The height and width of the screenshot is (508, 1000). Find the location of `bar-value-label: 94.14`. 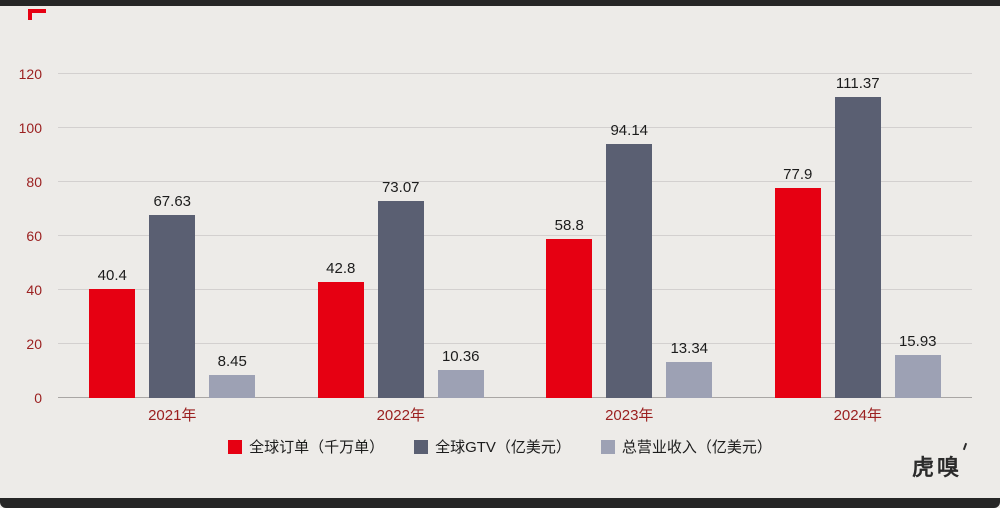

bar-value-label: 94.14 is located at coordinates (629, 130).